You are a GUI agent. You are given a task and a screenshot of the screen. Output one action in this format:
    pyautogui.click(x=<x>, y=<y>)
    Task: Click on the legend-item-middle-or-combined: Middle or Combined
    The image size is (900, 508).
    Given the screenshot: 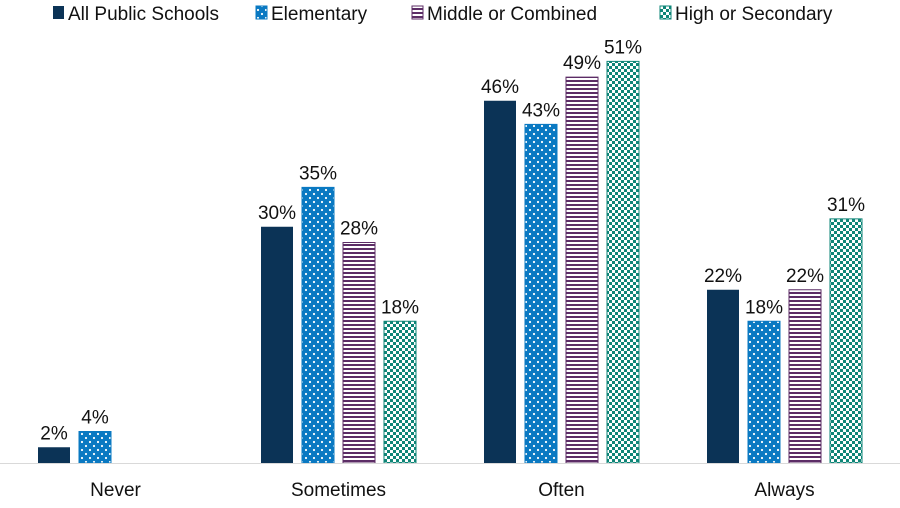 What is the action you would take?
    pyautogui.click(x=504, y=14)
    